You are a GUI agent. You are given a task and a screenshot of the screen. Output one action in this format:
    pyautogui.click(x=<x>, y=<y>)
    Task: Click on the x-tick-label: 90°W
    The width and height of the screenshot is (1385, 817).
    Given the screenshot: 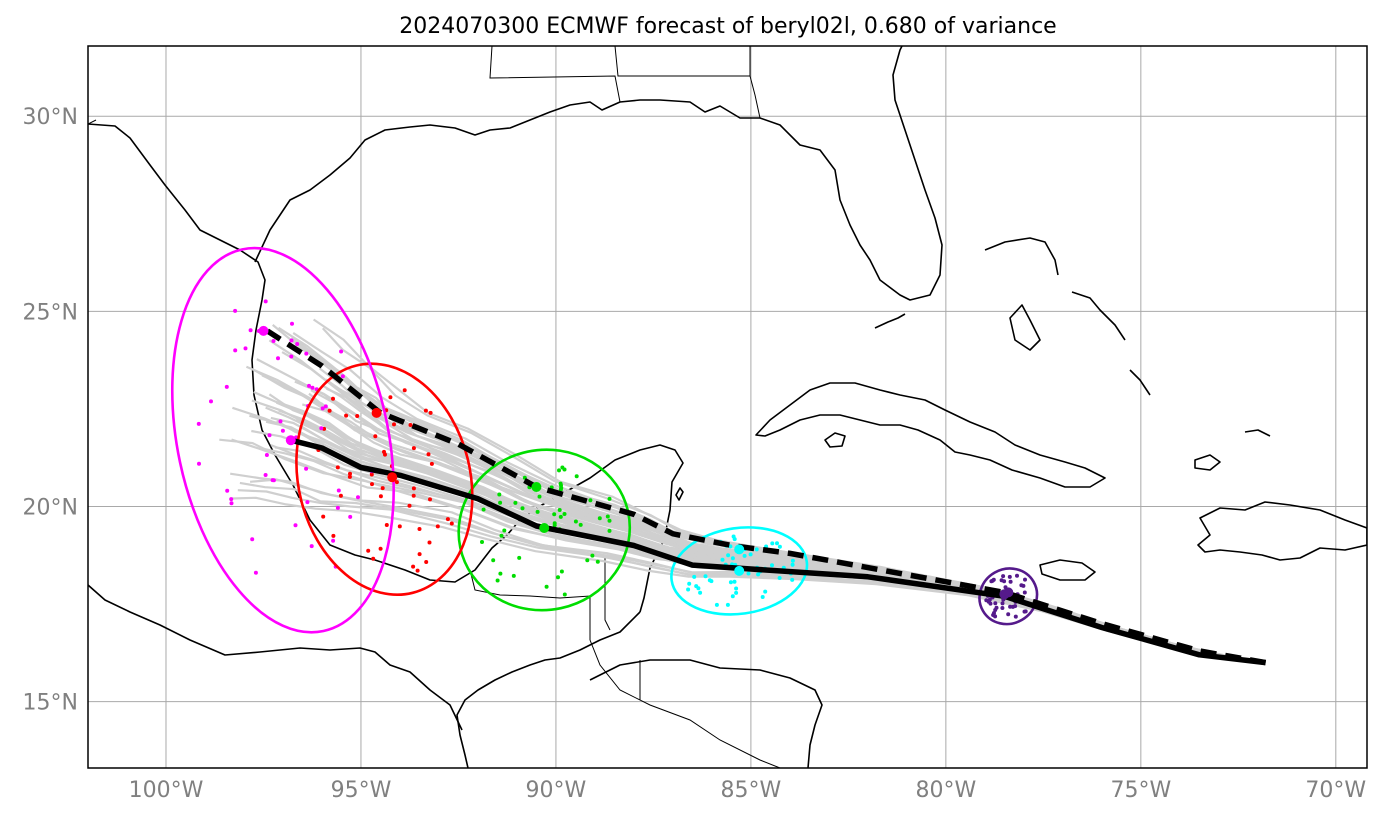 What is the action you would take?
    pyautogui.click(x=556, y=790)
    